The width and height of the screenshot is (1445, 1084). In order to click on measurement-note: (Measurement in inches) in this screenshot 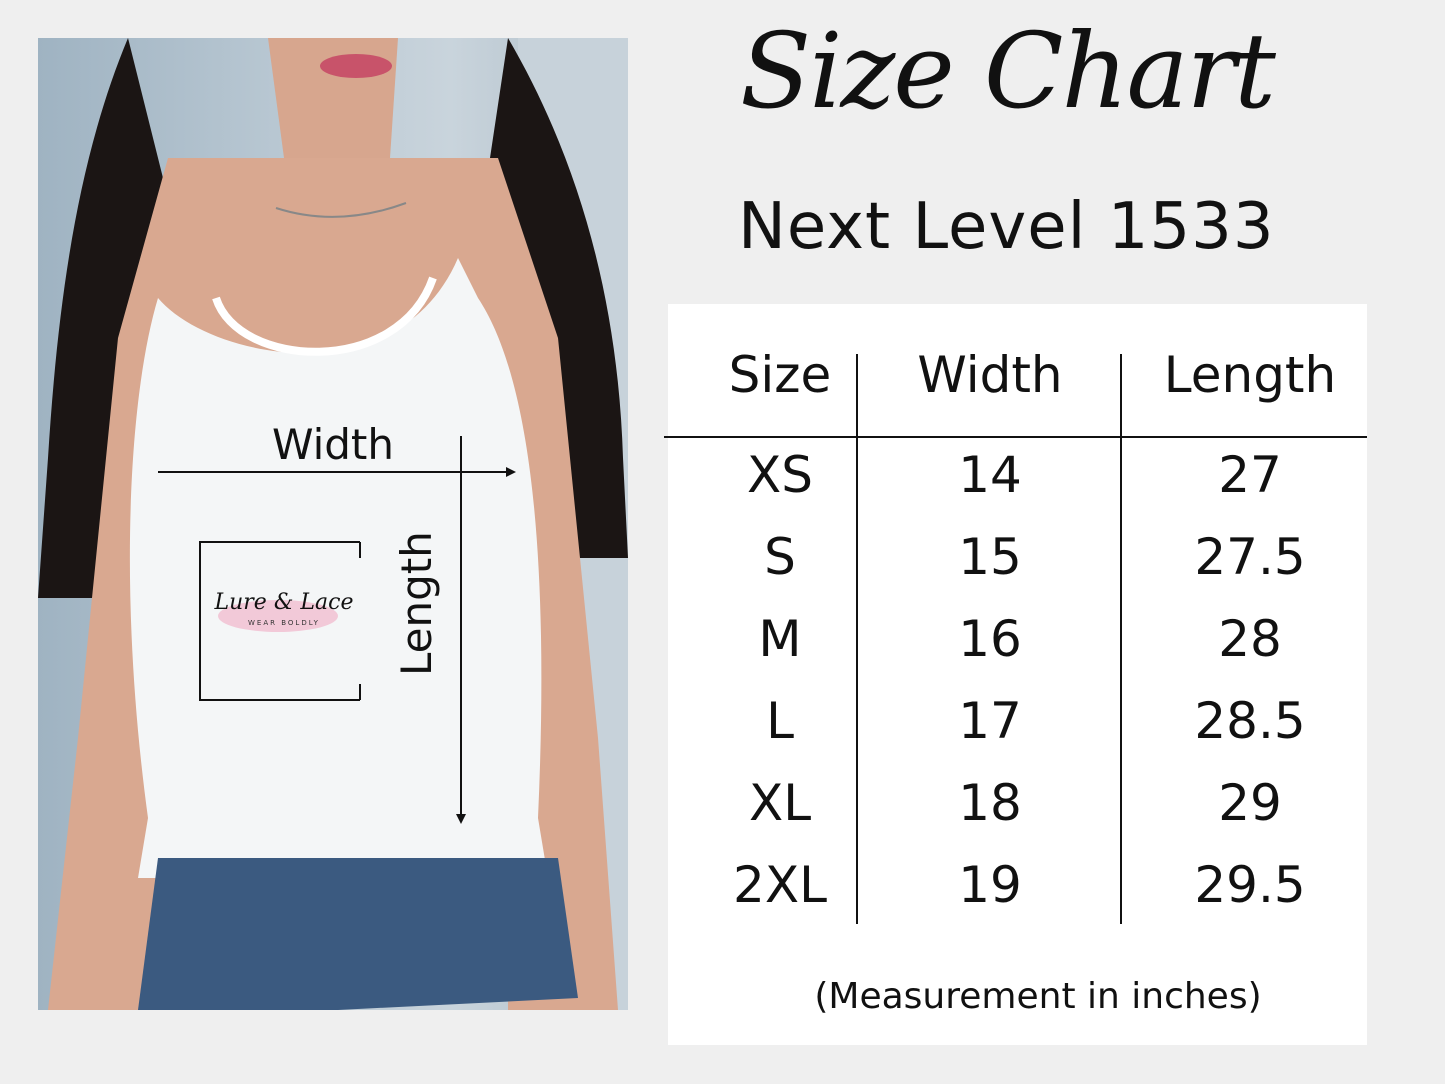, I will do `click(1038, 996)`.